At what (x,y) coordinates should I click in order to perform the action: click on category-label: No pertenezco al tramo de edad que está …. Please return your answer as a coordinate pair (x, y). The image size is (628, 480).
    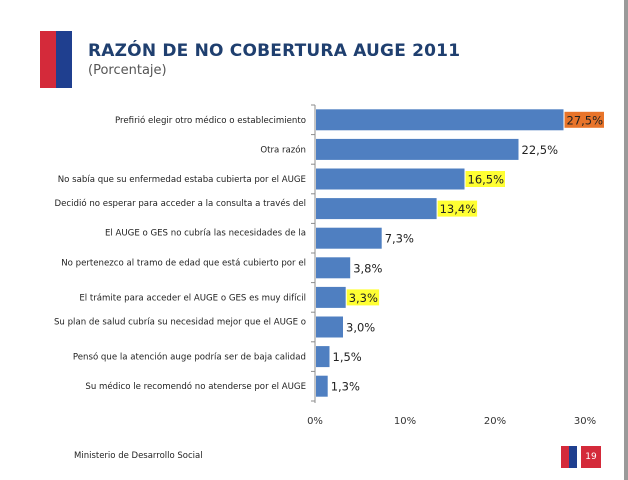
    Looking at the image, I should click on (183, 263).